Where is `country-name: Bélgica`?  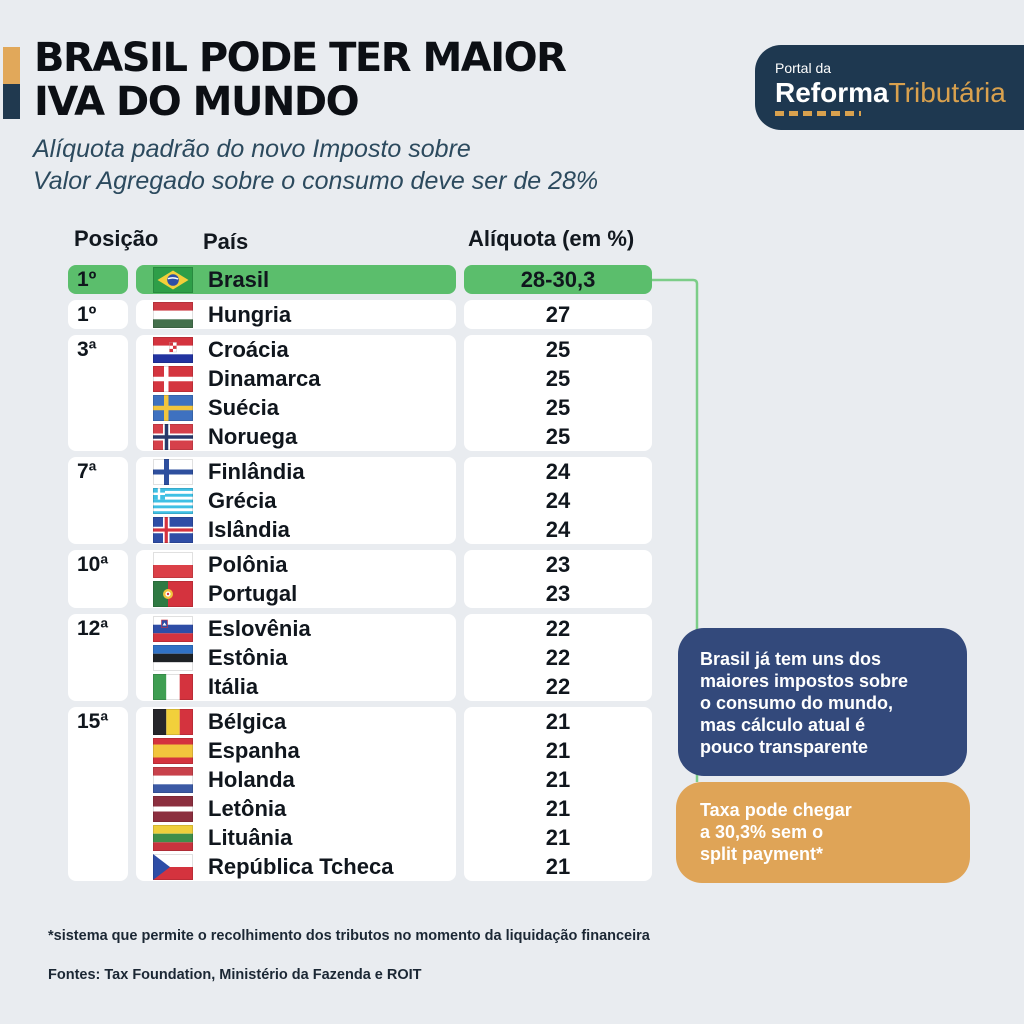 country-name: Bélgica is located at coordinates (247, 721).